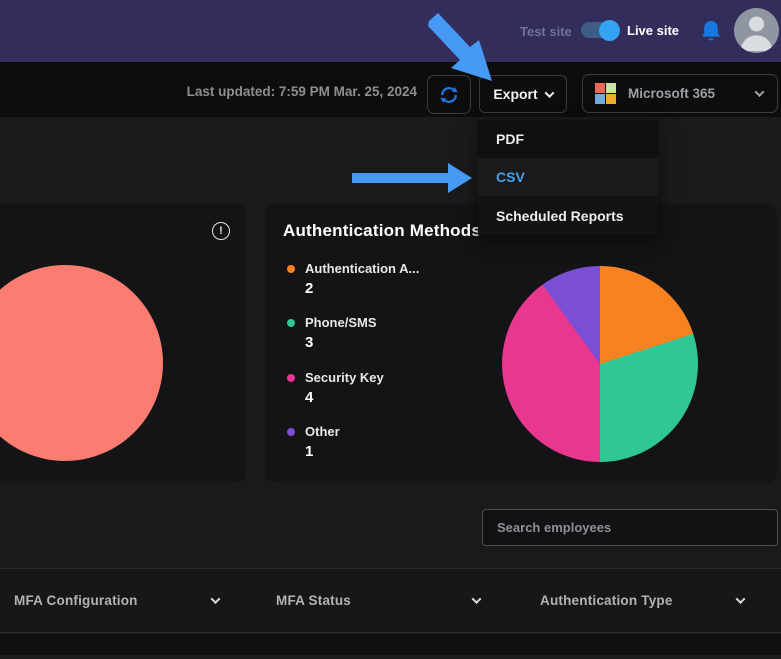  Describe the element at coordinates (515, 94) in the screenshot. I see `export-button-label: Export` at that location.